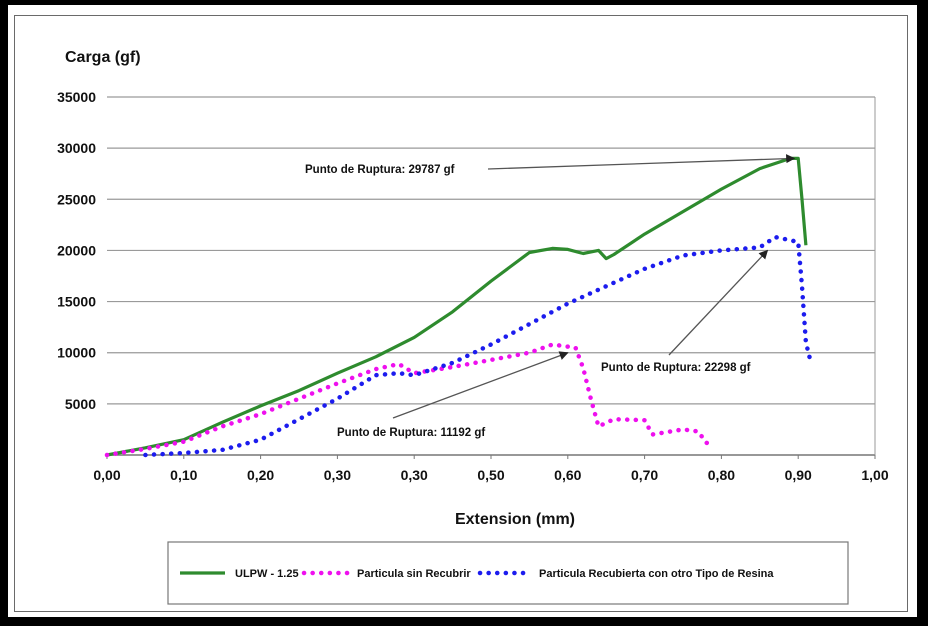  I want to click on x-tick-label: 0,20, so click(260, 475).